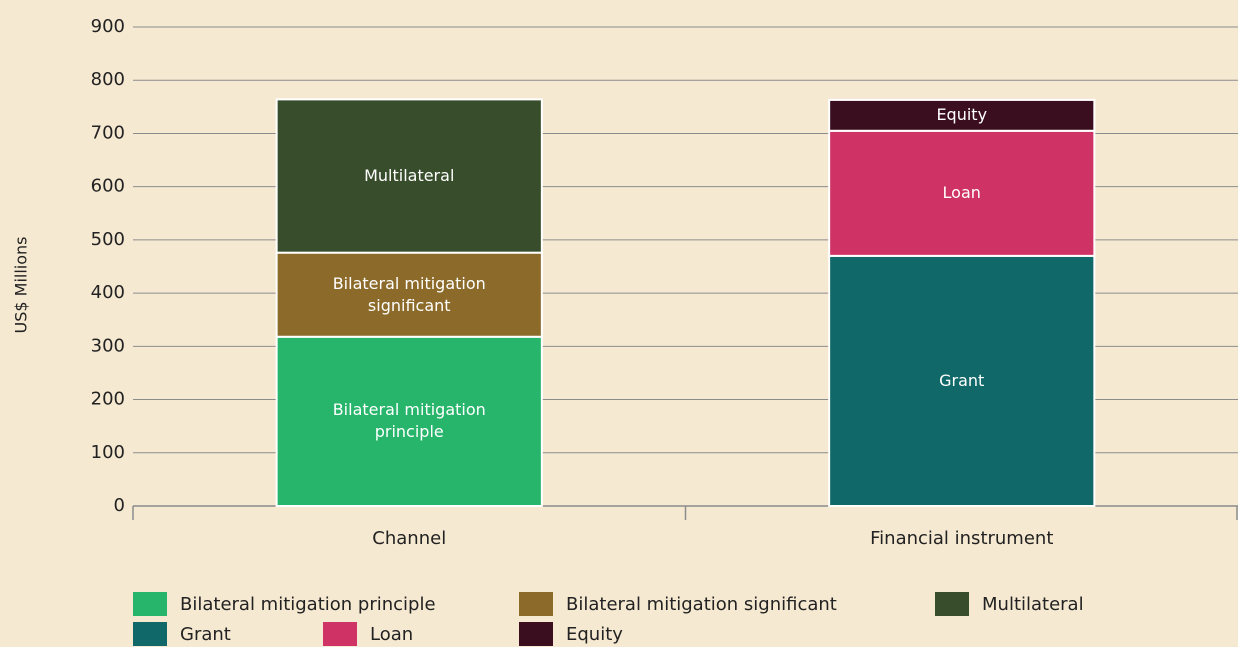 The height and width of the screenshot is (647, 1238). I want to click on legend-label: Multilateral, so click(1033, 604).